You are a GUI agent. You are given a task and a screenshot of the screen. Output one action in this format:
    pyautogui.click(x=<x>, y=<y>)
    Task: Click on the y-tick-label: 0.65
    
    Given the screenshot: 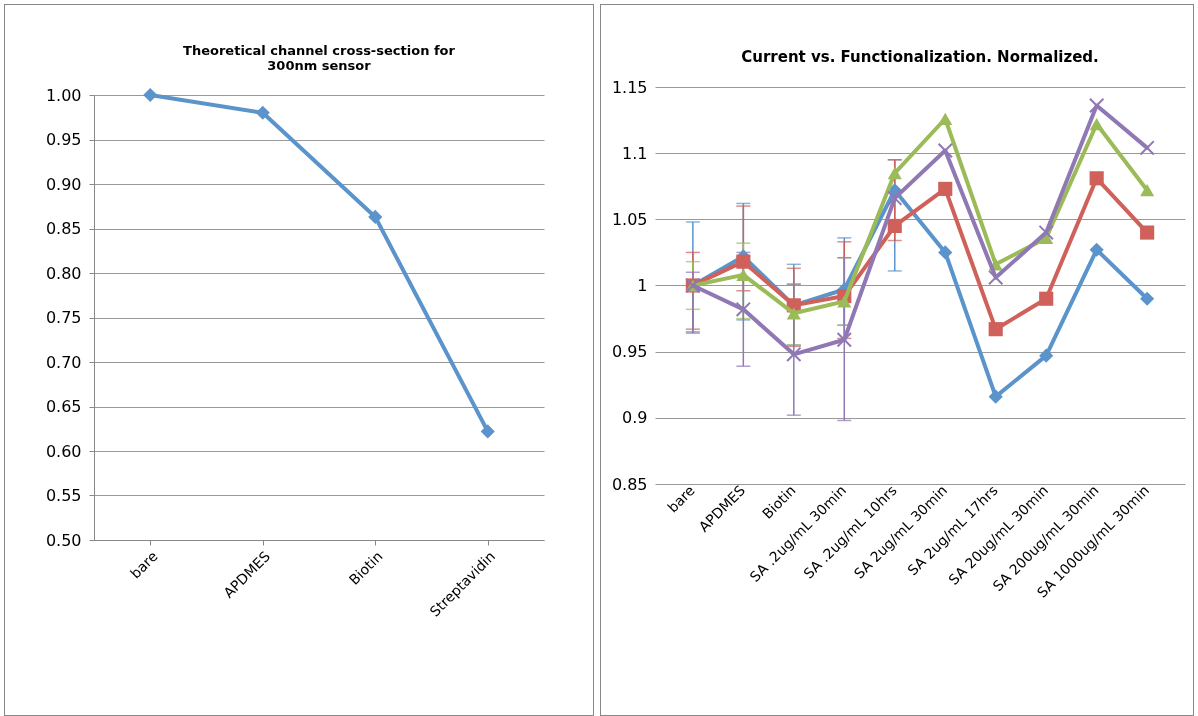 What is the action you would take?
    pyautogui.click(x=63, y=406)
    